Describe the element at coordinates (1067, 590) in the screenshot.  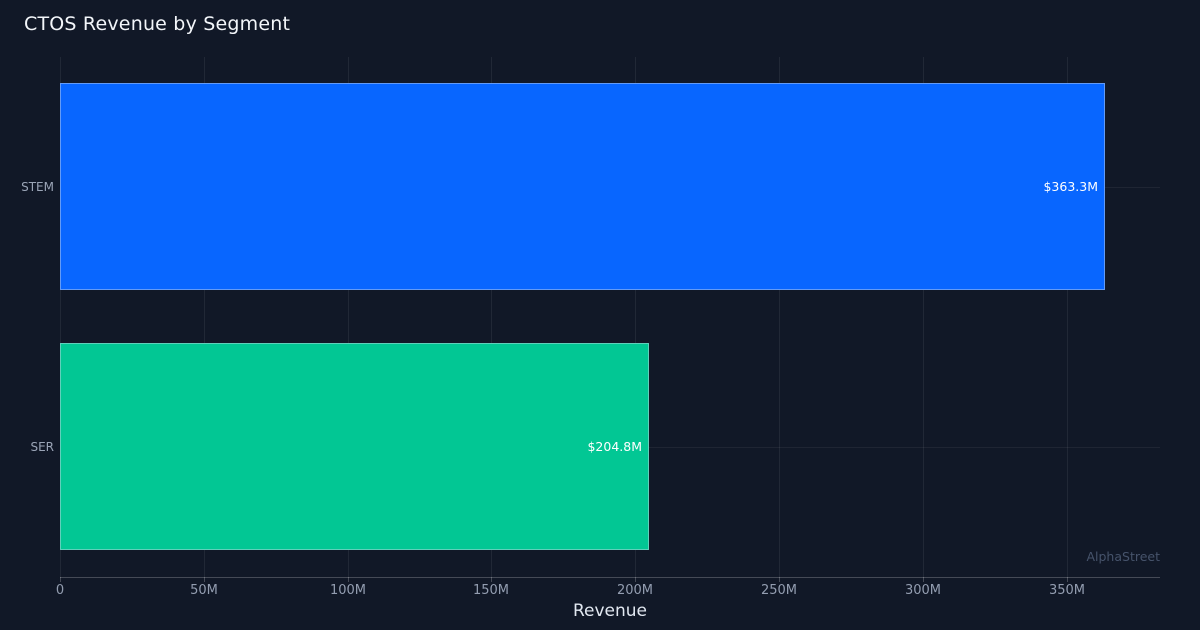
I see `x-tick-label: 350M` at that location.